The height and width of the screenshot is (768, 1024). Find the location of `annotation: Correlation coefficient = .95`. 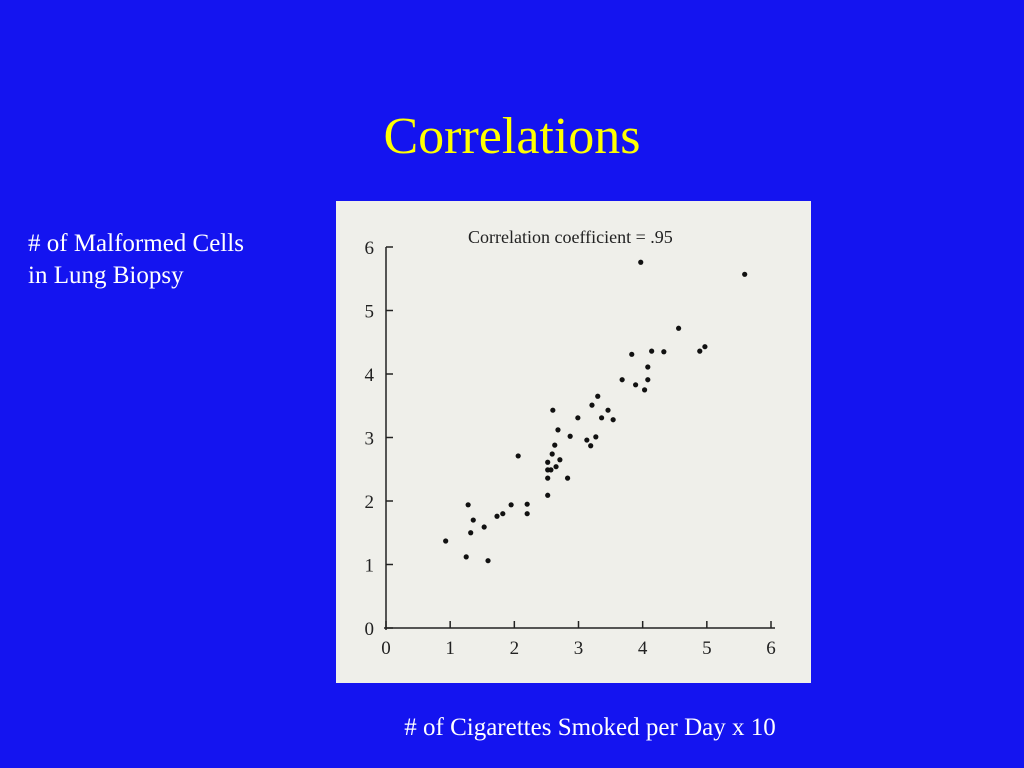

annotation: Correlation coefficient = .95 is located at coordinates (570, 237).